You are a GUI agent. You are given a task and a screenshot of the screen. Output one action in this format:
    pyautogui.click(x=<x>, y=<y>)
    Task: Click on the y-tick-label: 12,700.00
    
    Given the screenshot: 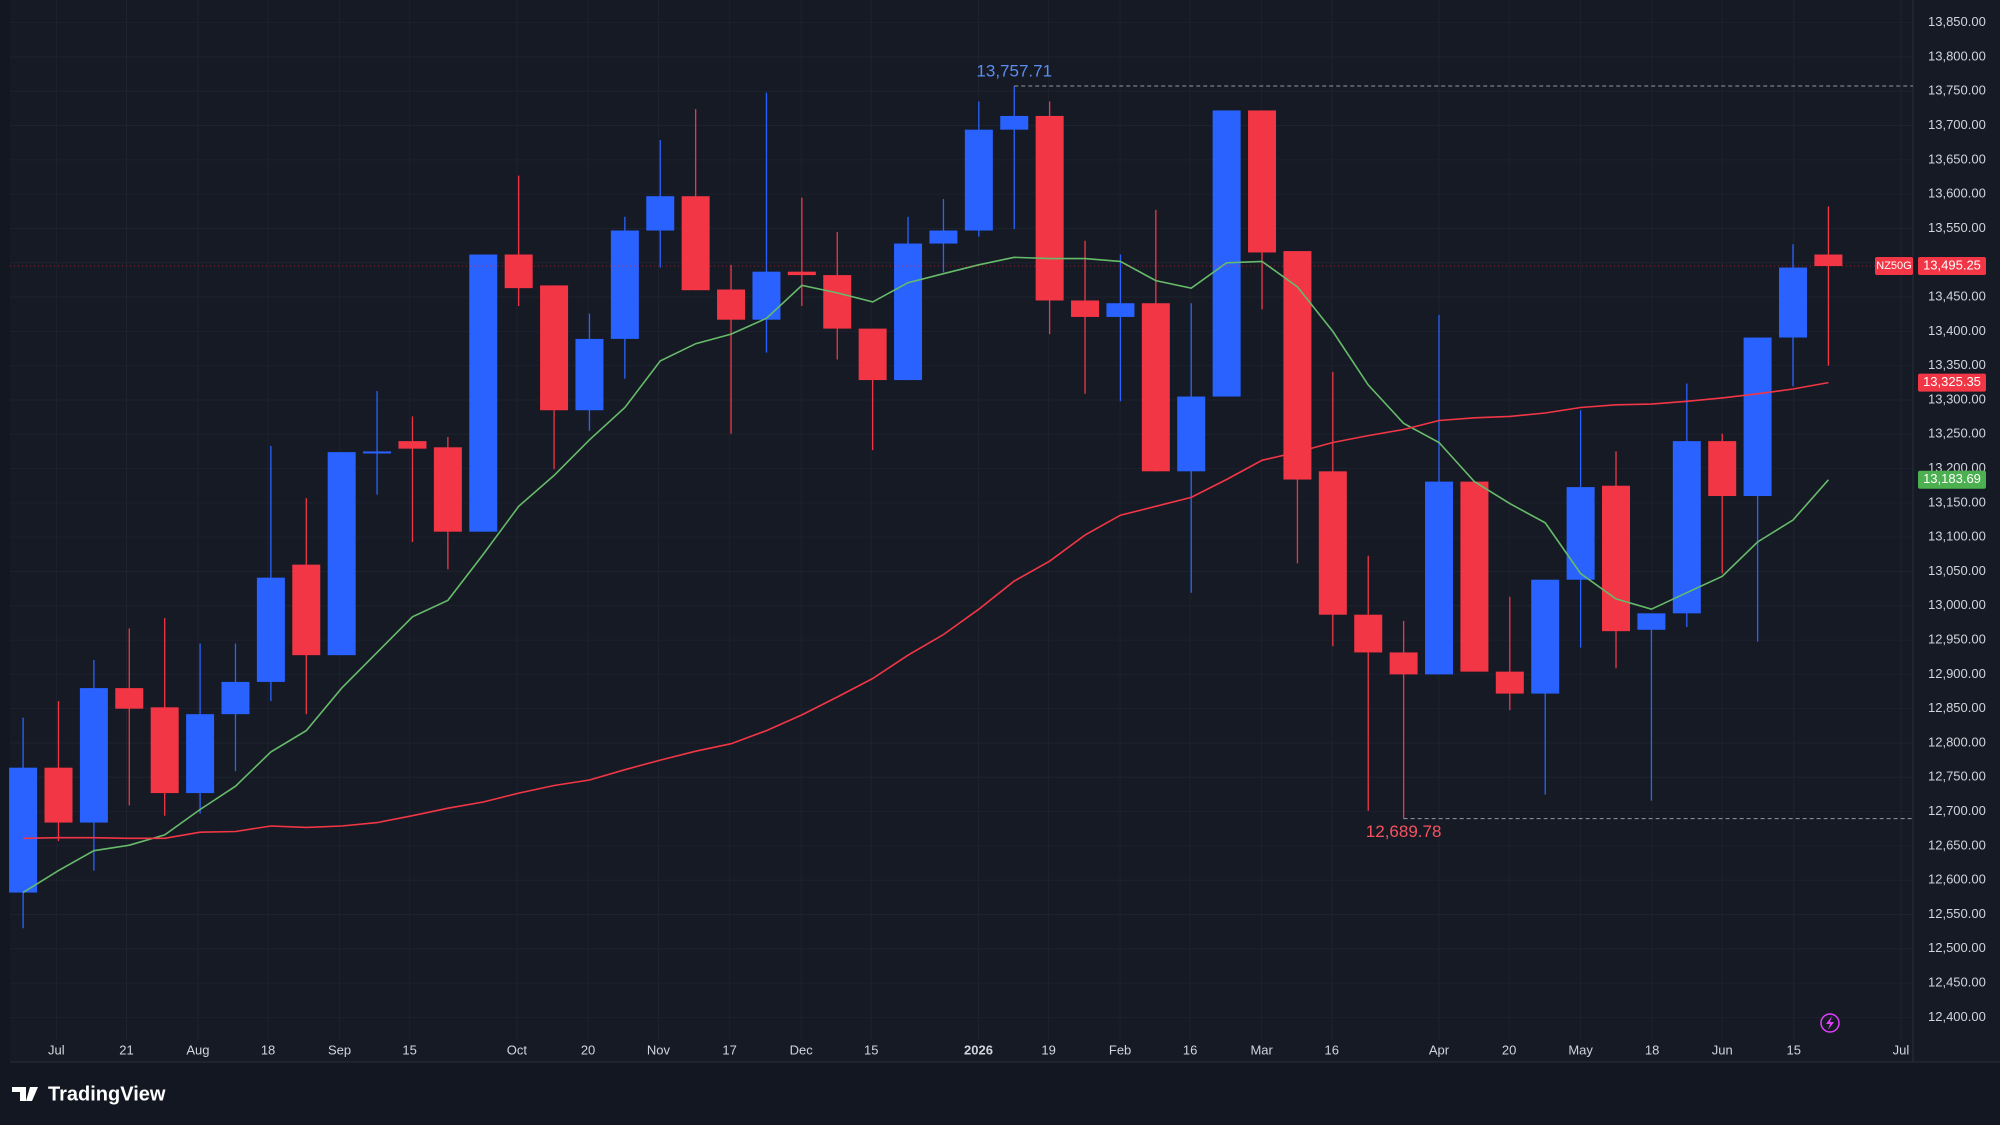 What is the action you would take?
    pyautogui.click(x=1957, y=810)
    